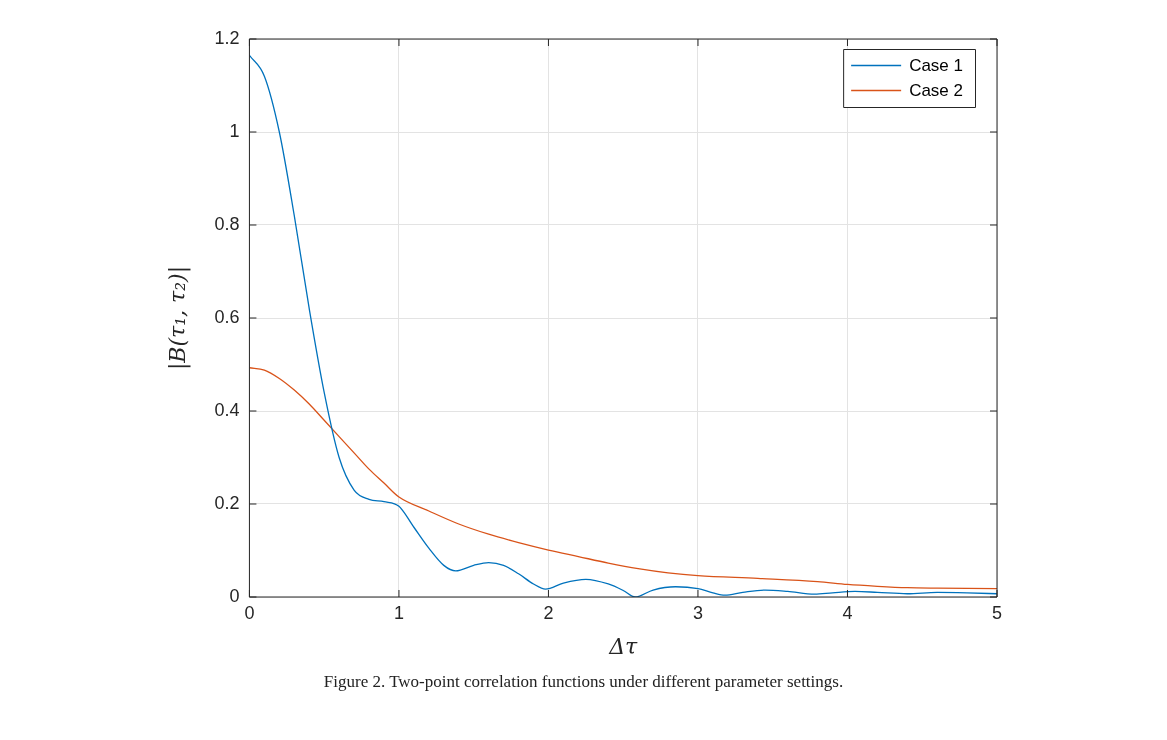 This screenshot has width=1167, height=740. I want to click on y-tick-label: 1.2, so click(227, 37).